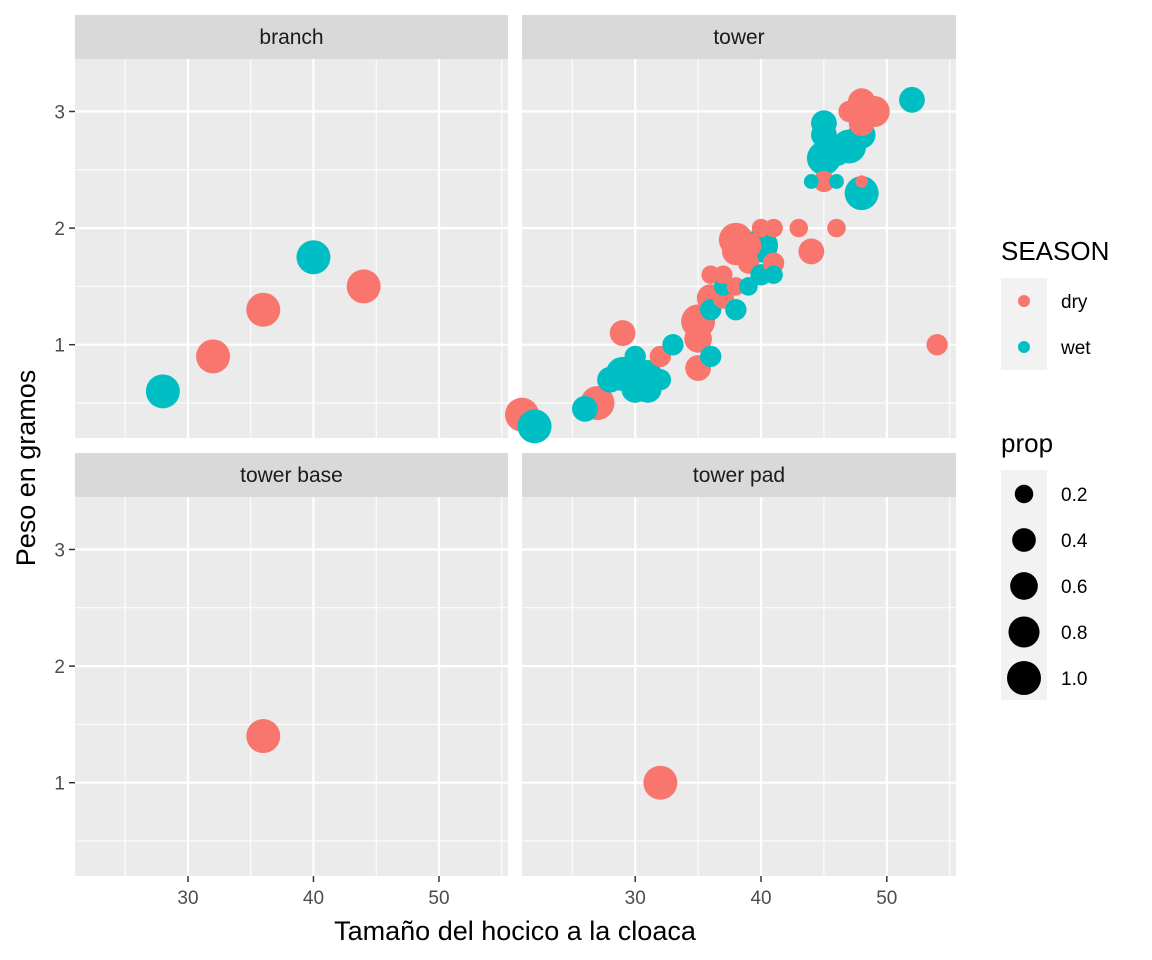 The image size is (1152, 960). I want to click on season-legend-title: SEASON, so click(1055, 251).